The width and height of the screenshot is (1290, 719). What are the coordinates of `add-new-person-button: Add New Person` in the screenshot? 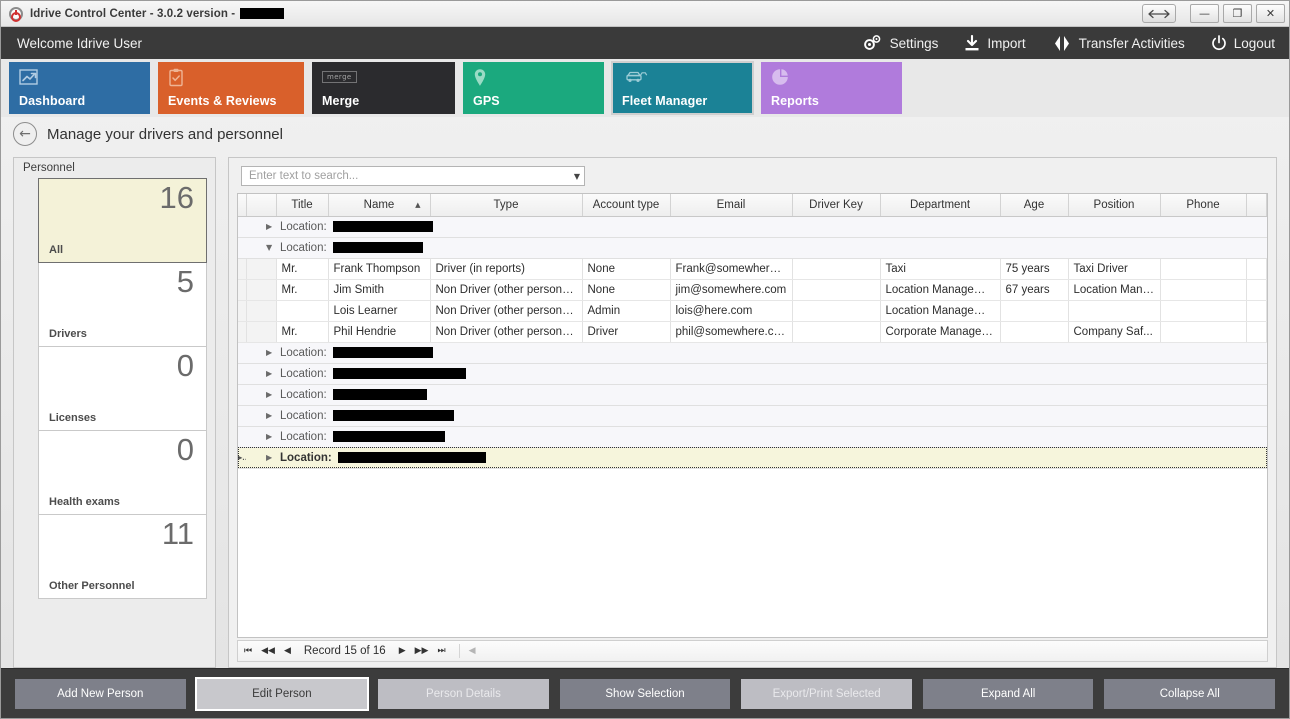 It's located at (100, 693).